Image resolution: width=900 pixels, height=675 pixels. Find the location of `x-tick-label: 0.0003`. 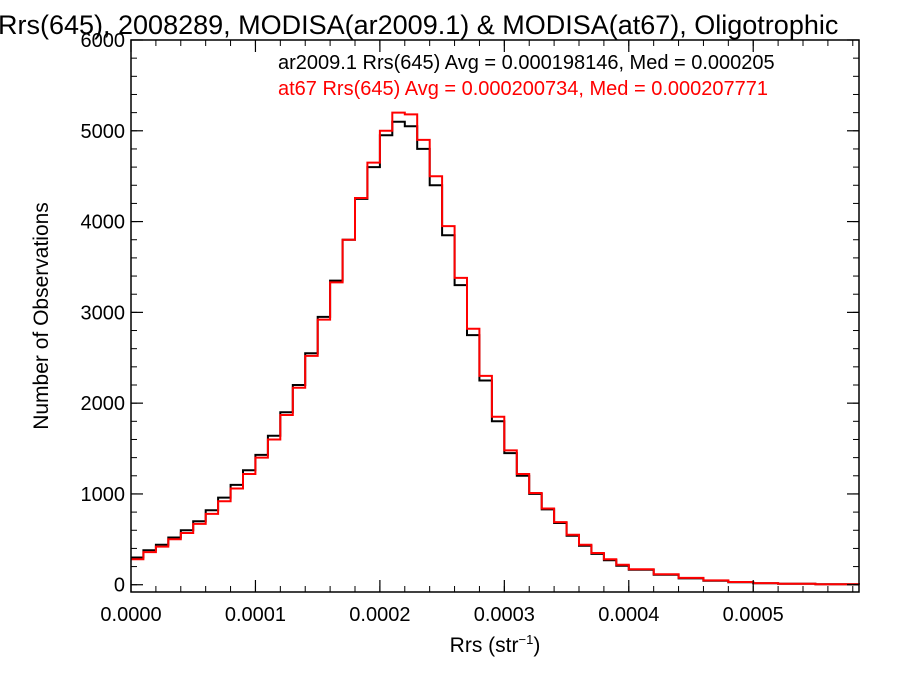

x-tick-label: 0.0003 is located at coordinates (504, 615).